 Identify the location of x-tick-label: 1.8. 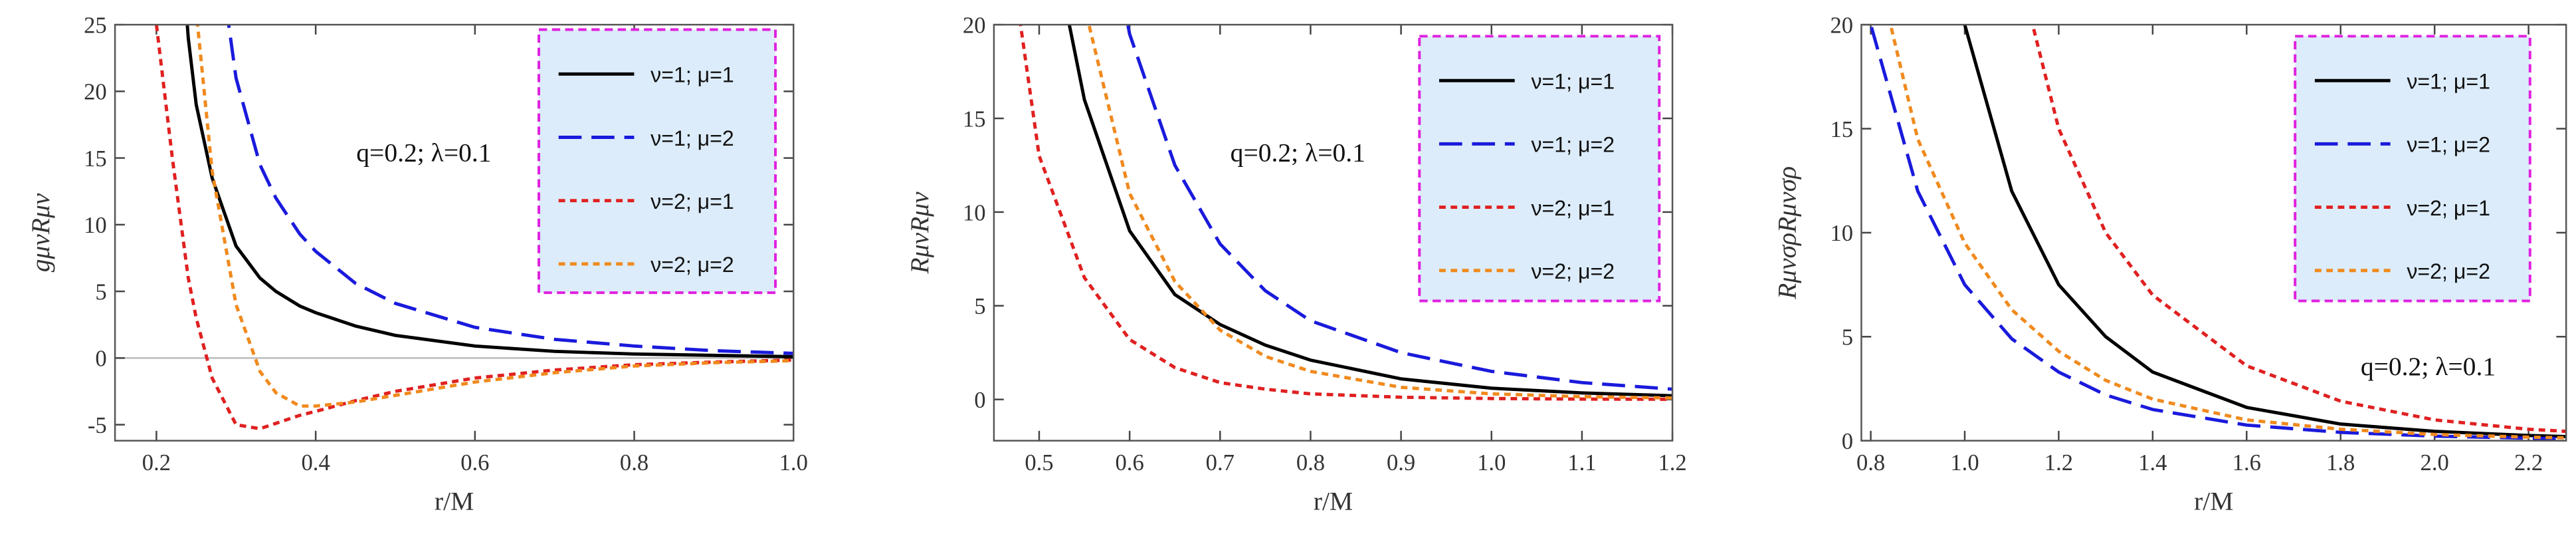
(2340, 462).